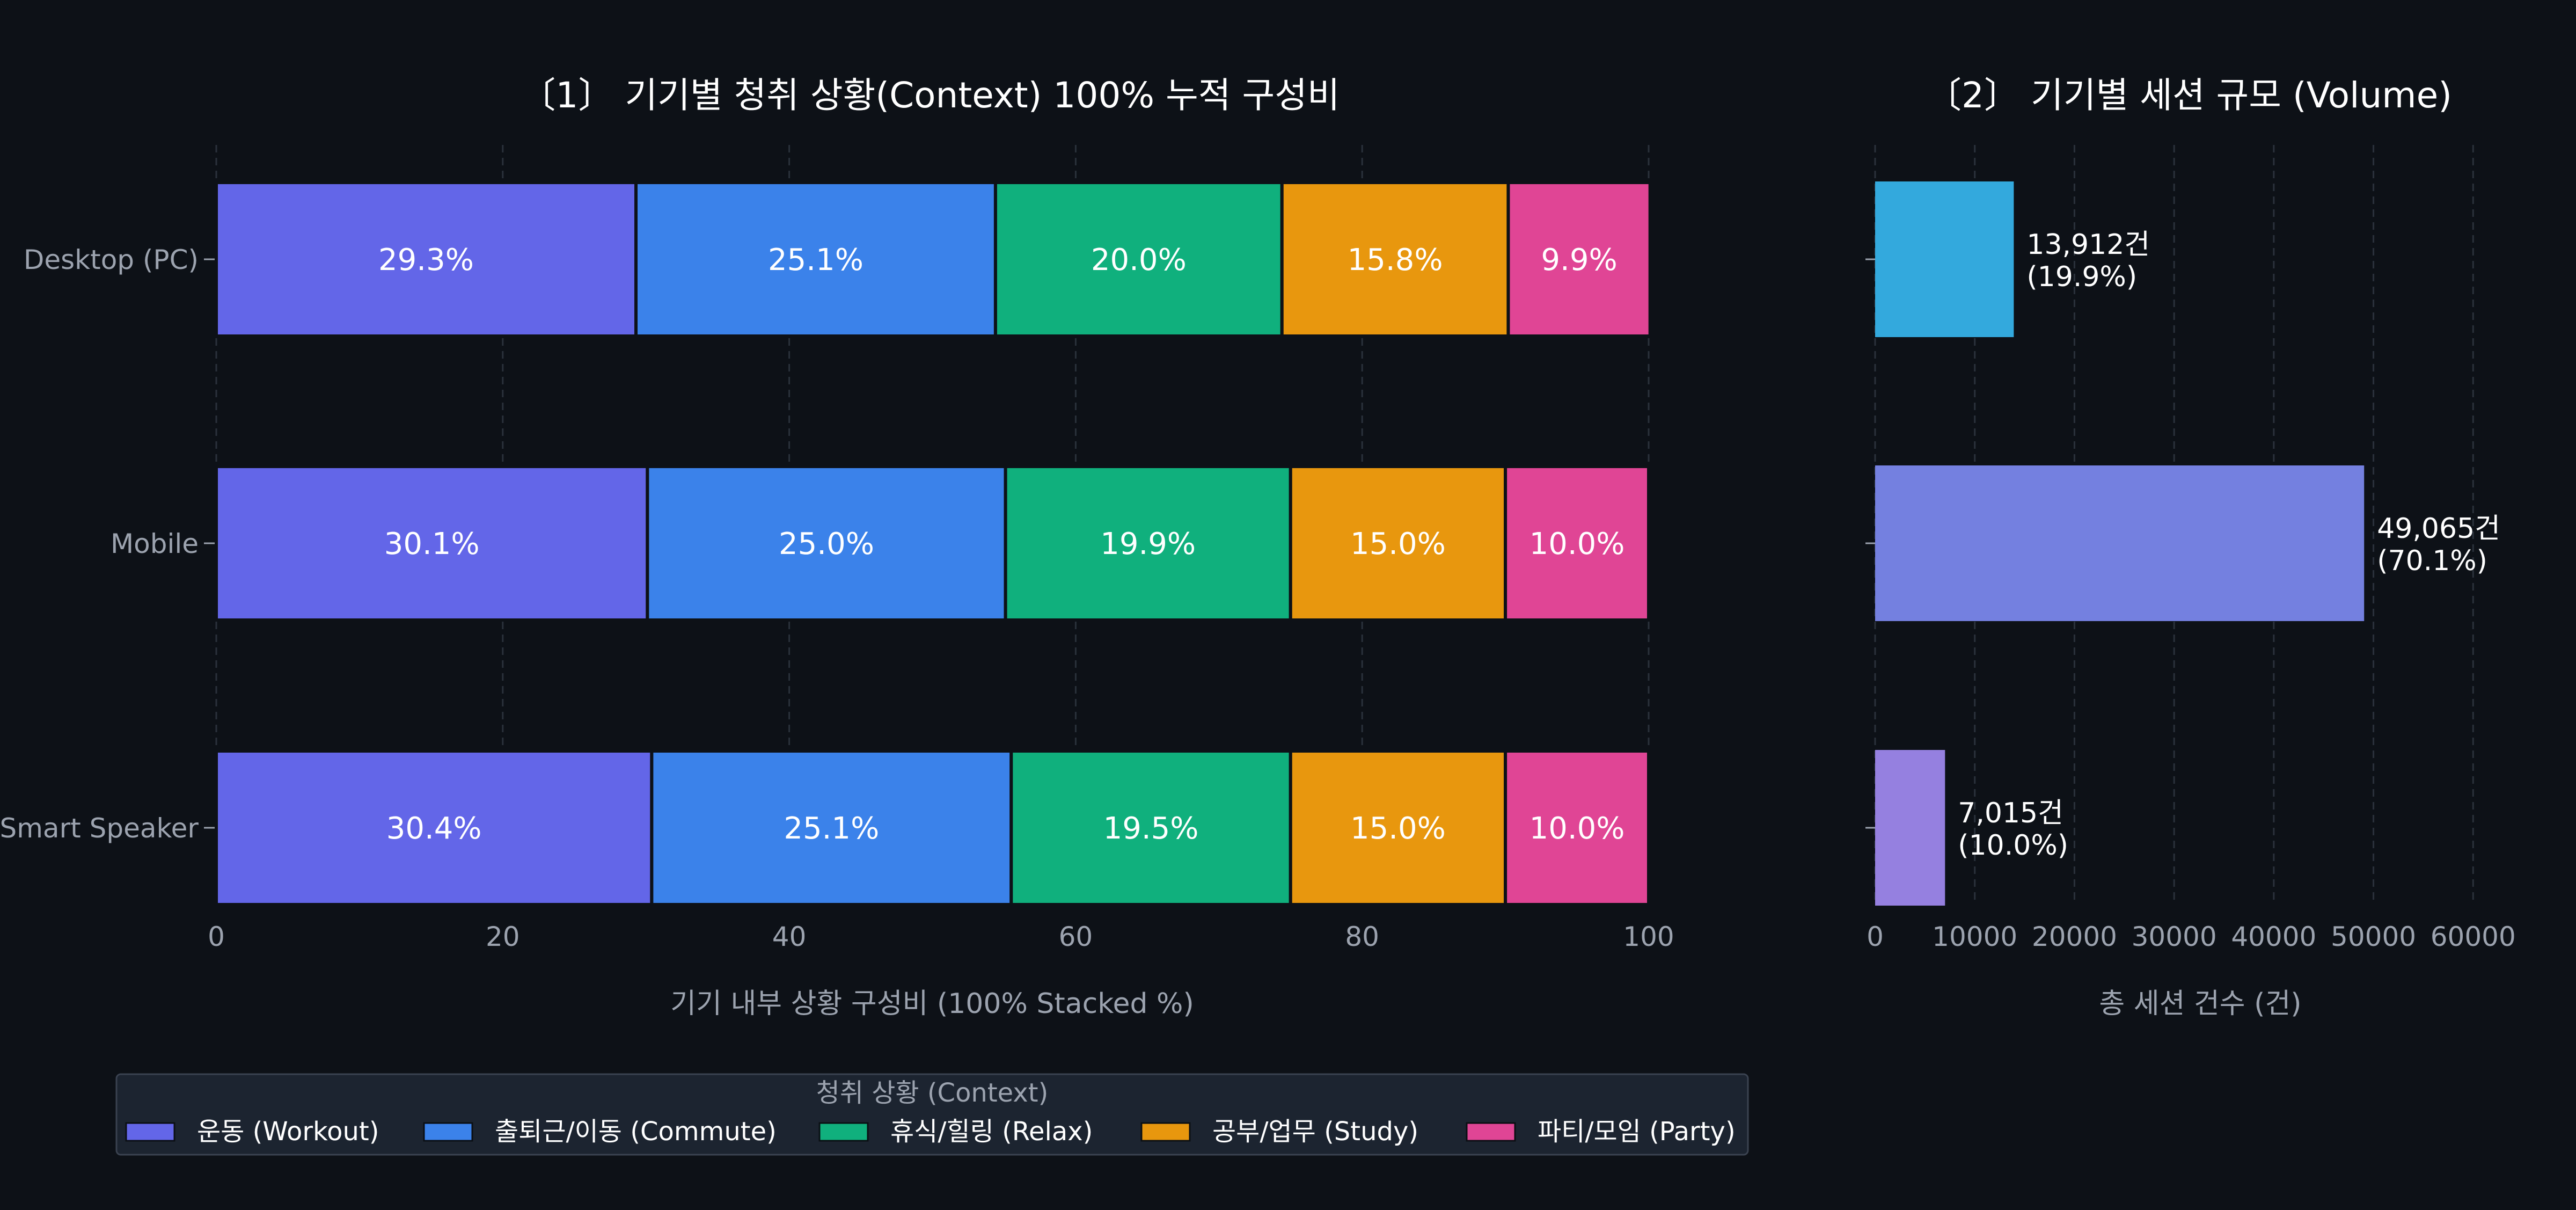 The height and width of the screenshot is (1210, 2576). What do you see at coordinates (1910, 828) in the screenshot?
I see `volume-bar-smart-speaker` at bounding box center [1910, 828].